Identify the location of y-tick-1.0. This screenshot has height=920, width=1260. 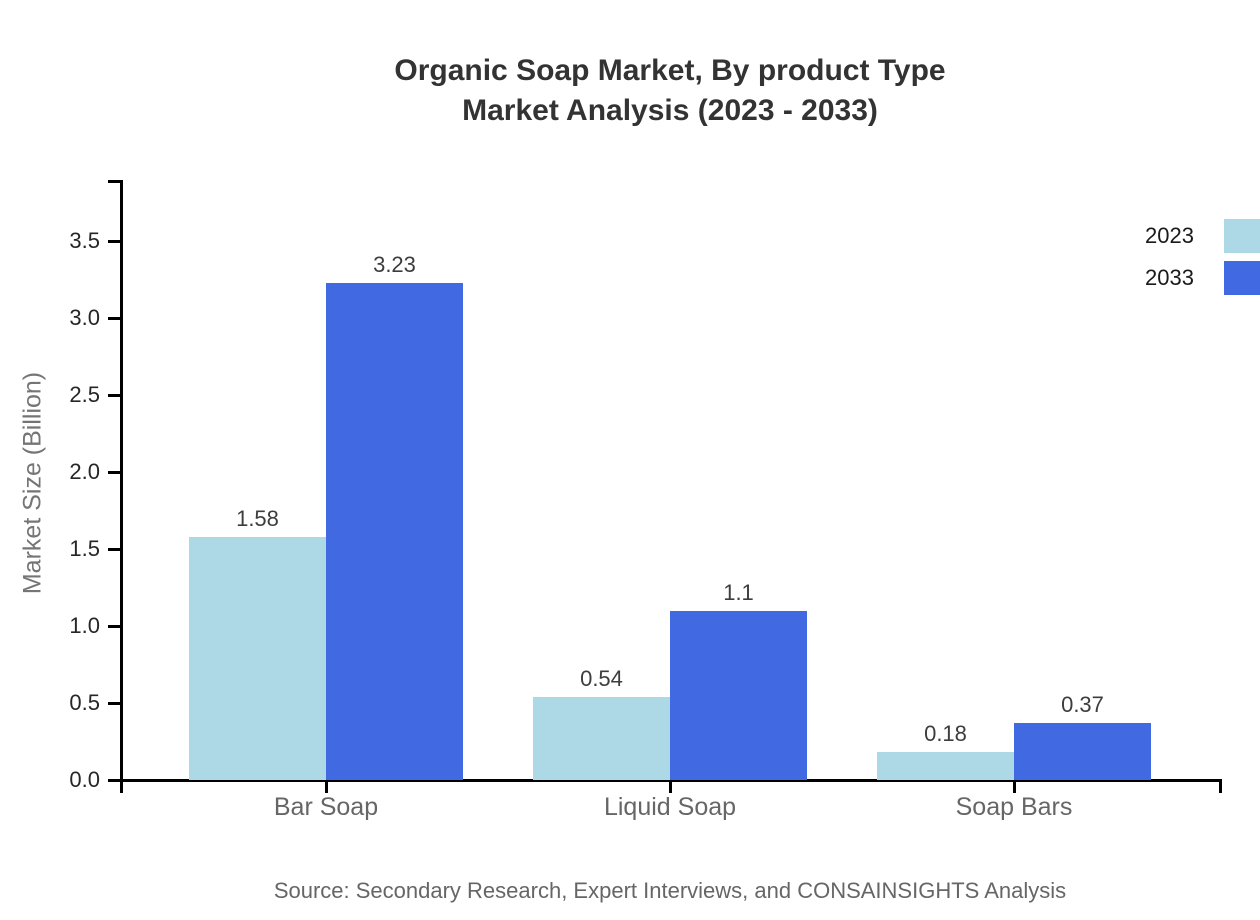
(114, 626).